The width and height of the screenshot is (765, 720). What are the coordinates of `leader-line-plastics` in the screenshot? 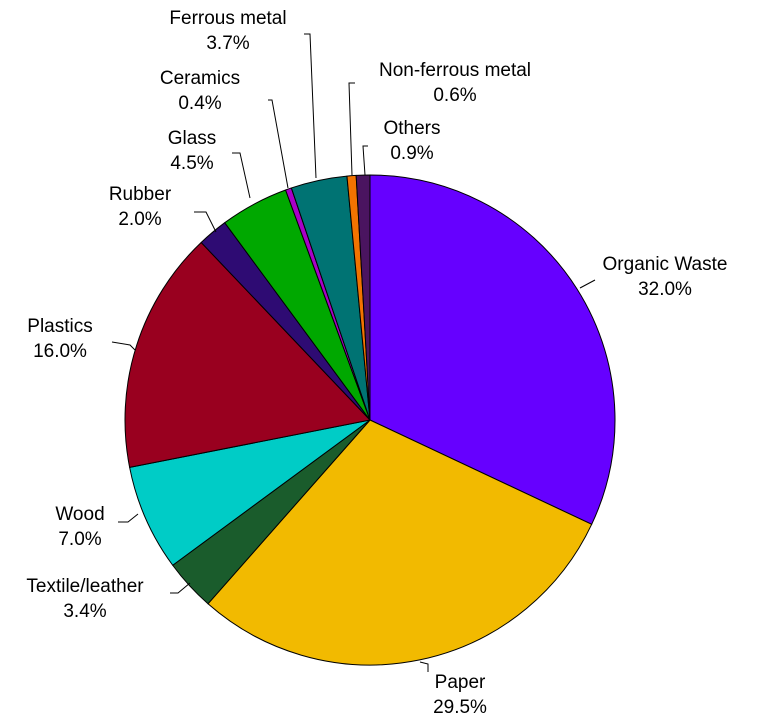 It's located at (123, 346).